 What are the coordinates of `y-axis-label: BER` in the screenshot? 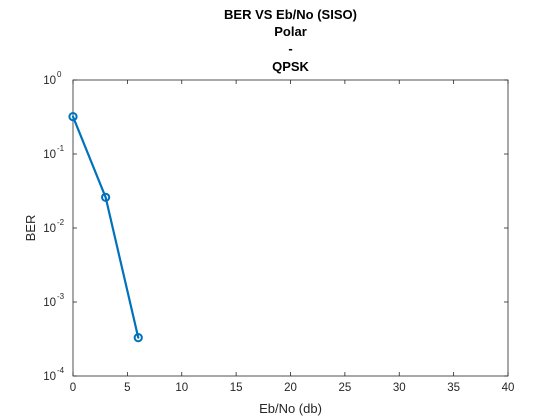 It's located at (30, 228).